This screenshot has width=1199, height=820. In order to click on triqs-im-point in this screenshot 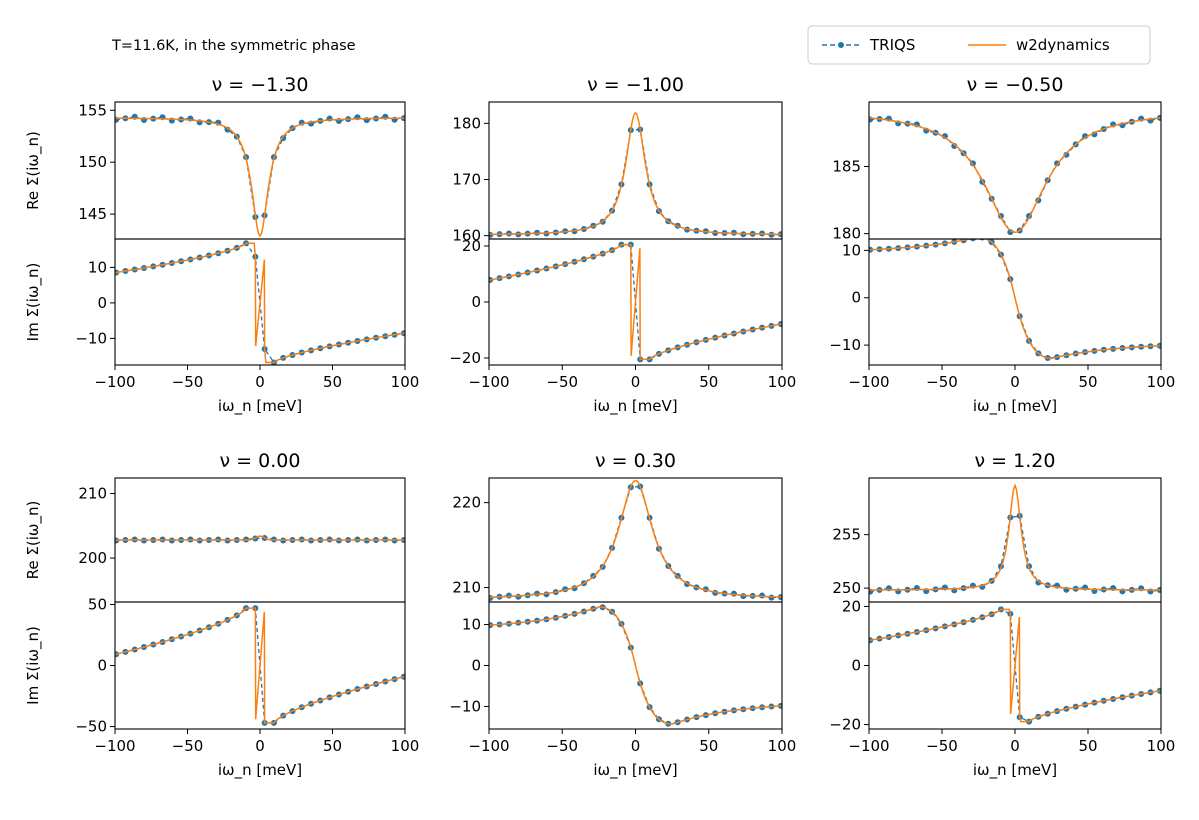, I will do `click(982, 240)`.